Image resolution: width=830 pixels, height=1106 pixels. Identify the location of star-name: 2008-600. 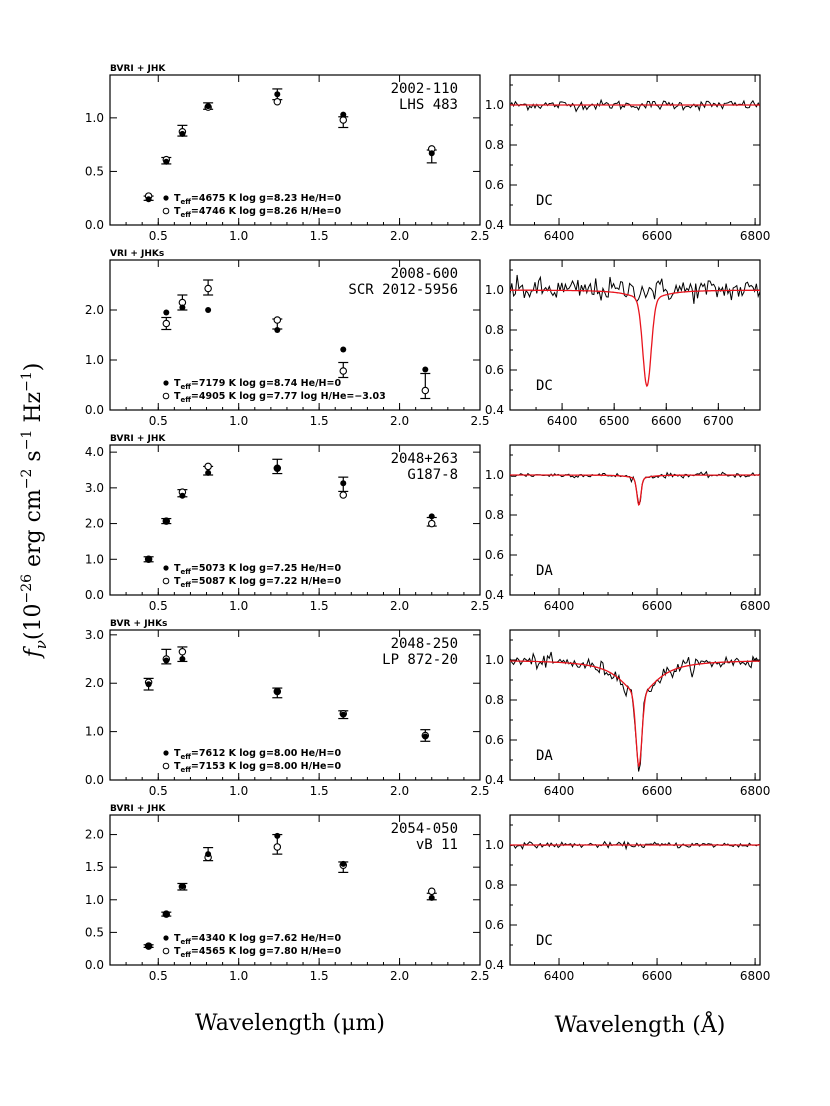
(424, 274).